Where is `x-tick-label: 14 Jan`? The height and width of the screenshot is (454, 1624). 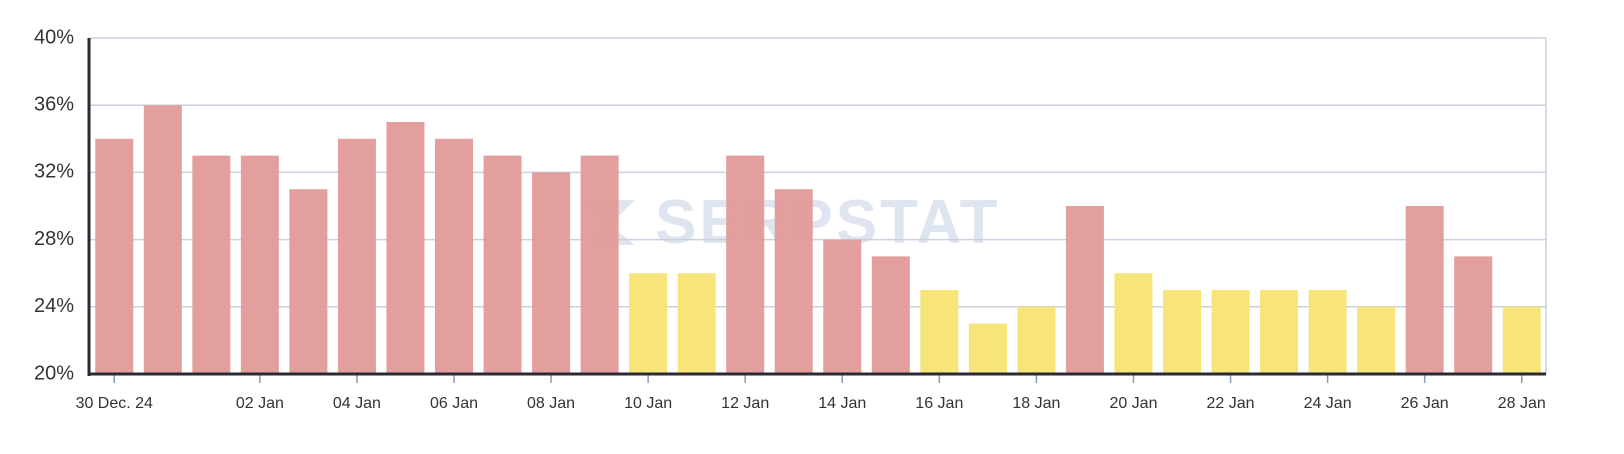
x-tick-label: 14 Jan is located at coordinates (842, 403).